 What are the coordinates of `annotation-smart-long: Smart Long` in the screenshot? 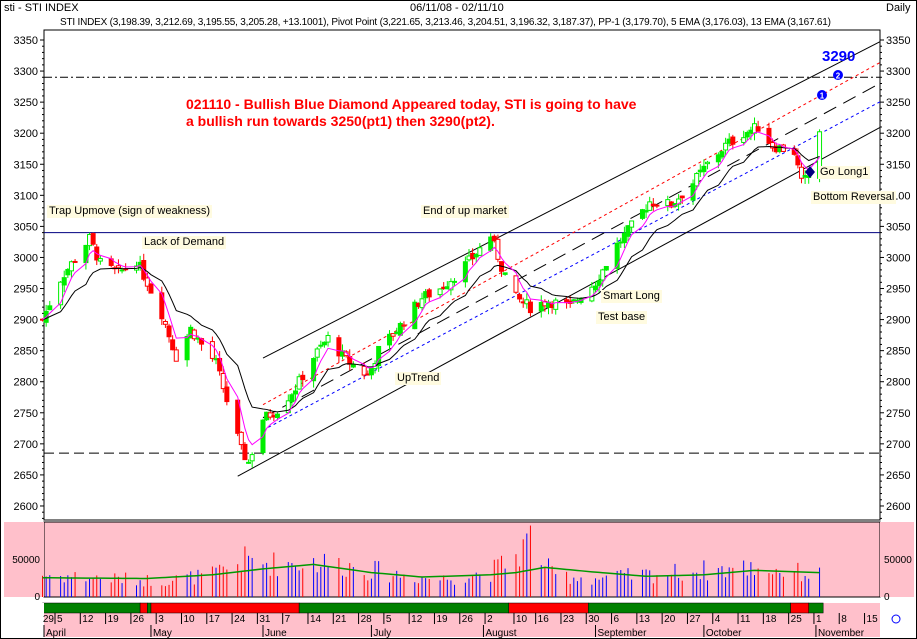 It's located at (631, 296).